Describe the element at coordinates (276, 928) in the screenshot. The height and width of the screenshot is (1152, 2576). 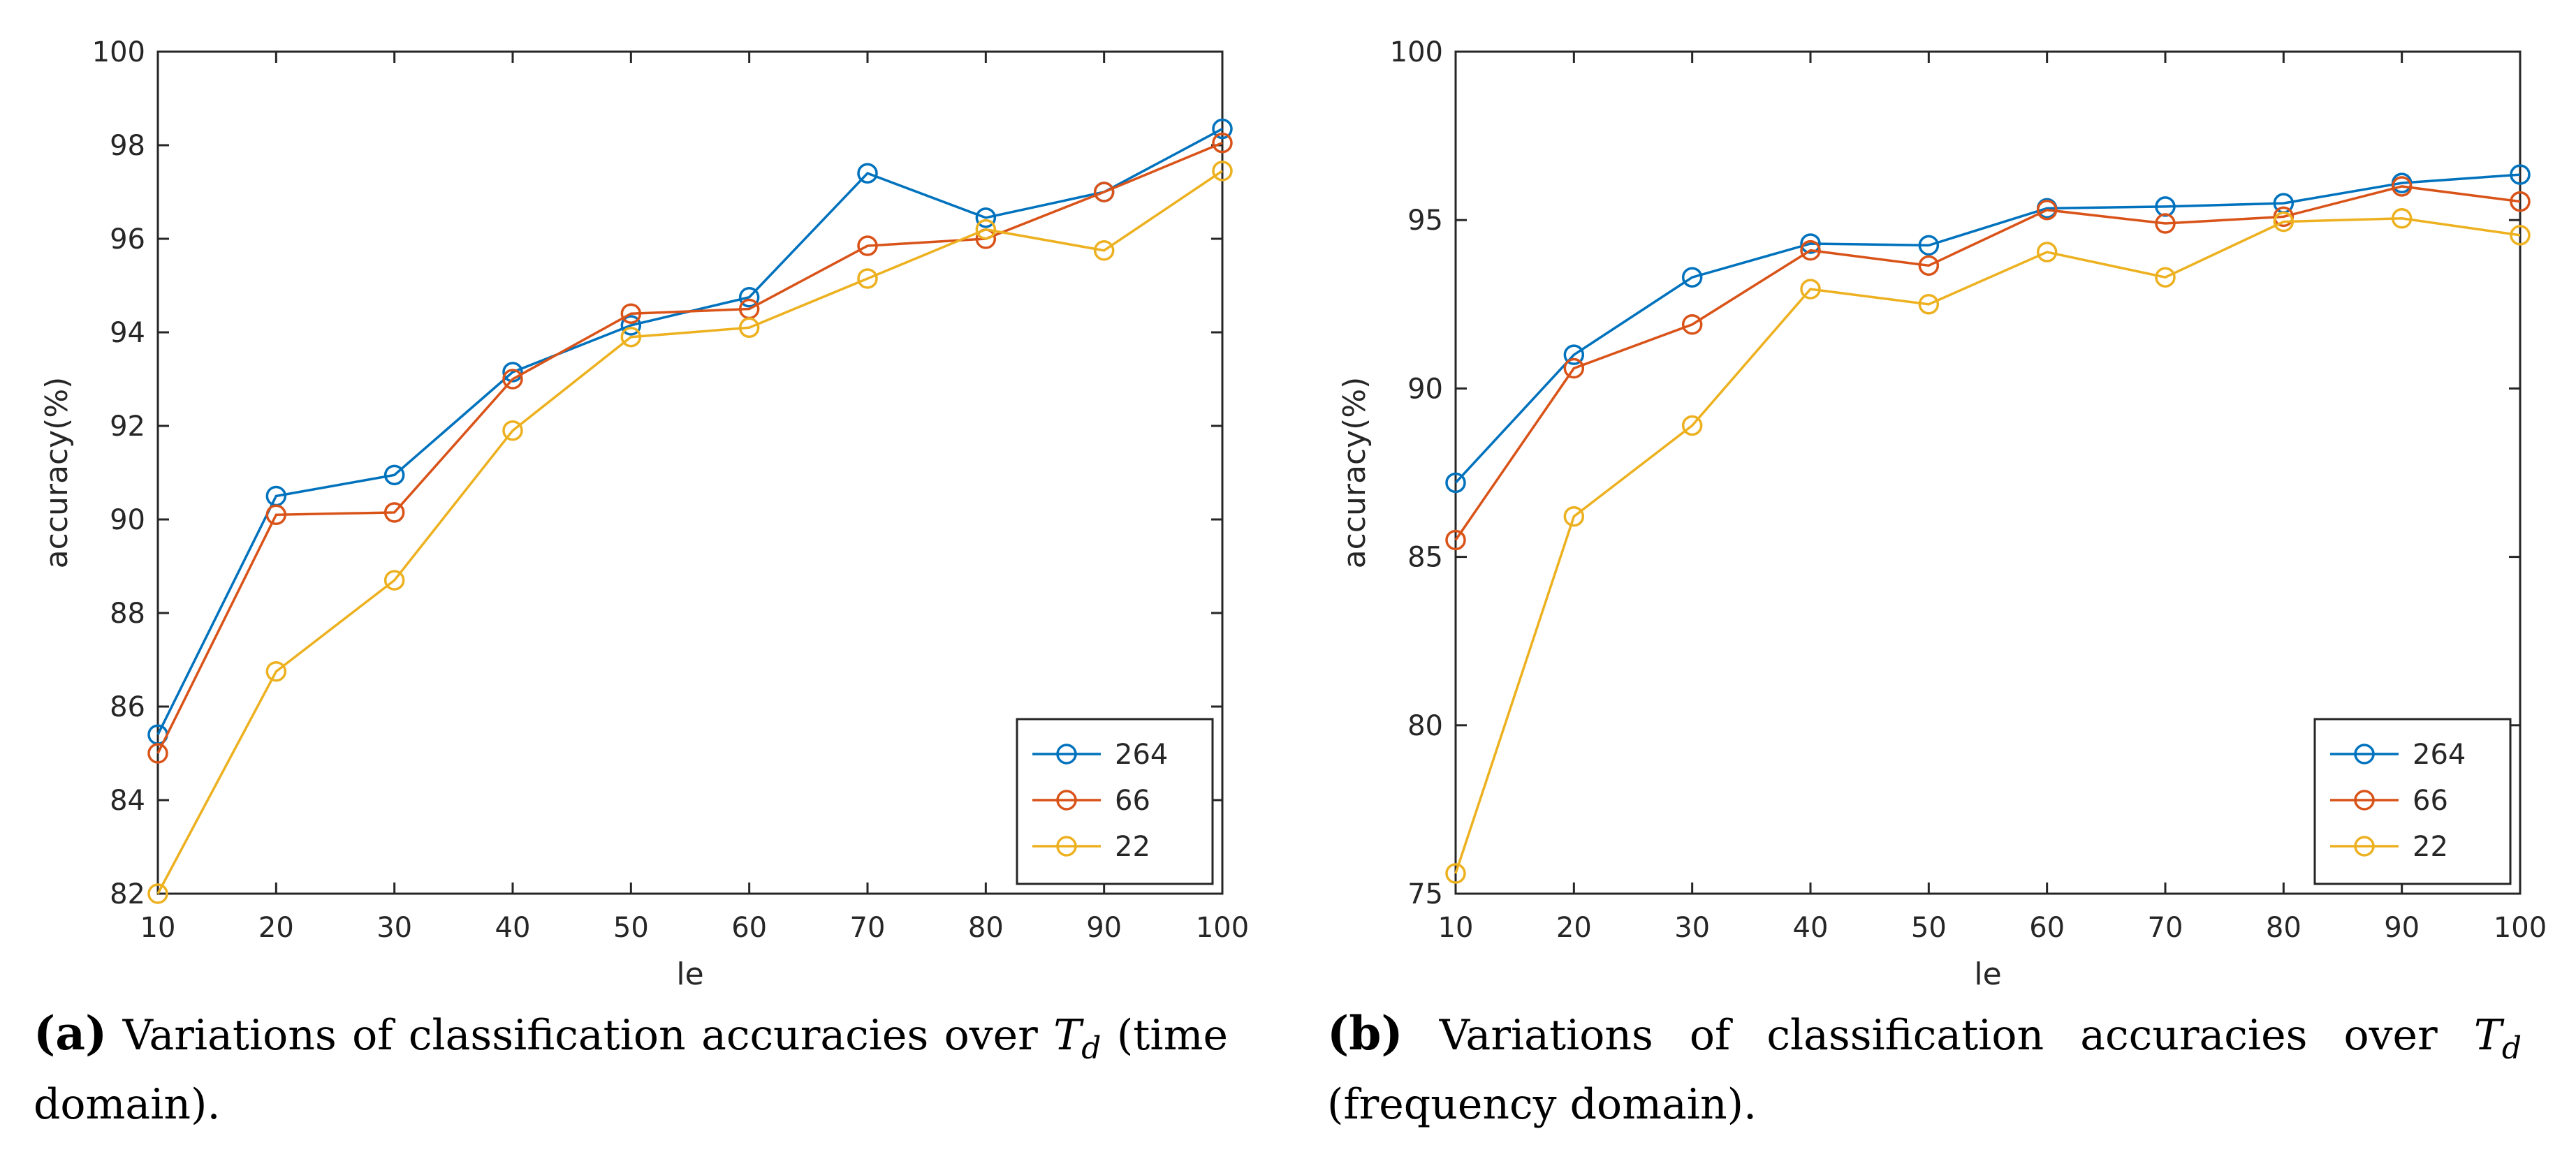
I see `x-tick-label-a: 20` at that location.